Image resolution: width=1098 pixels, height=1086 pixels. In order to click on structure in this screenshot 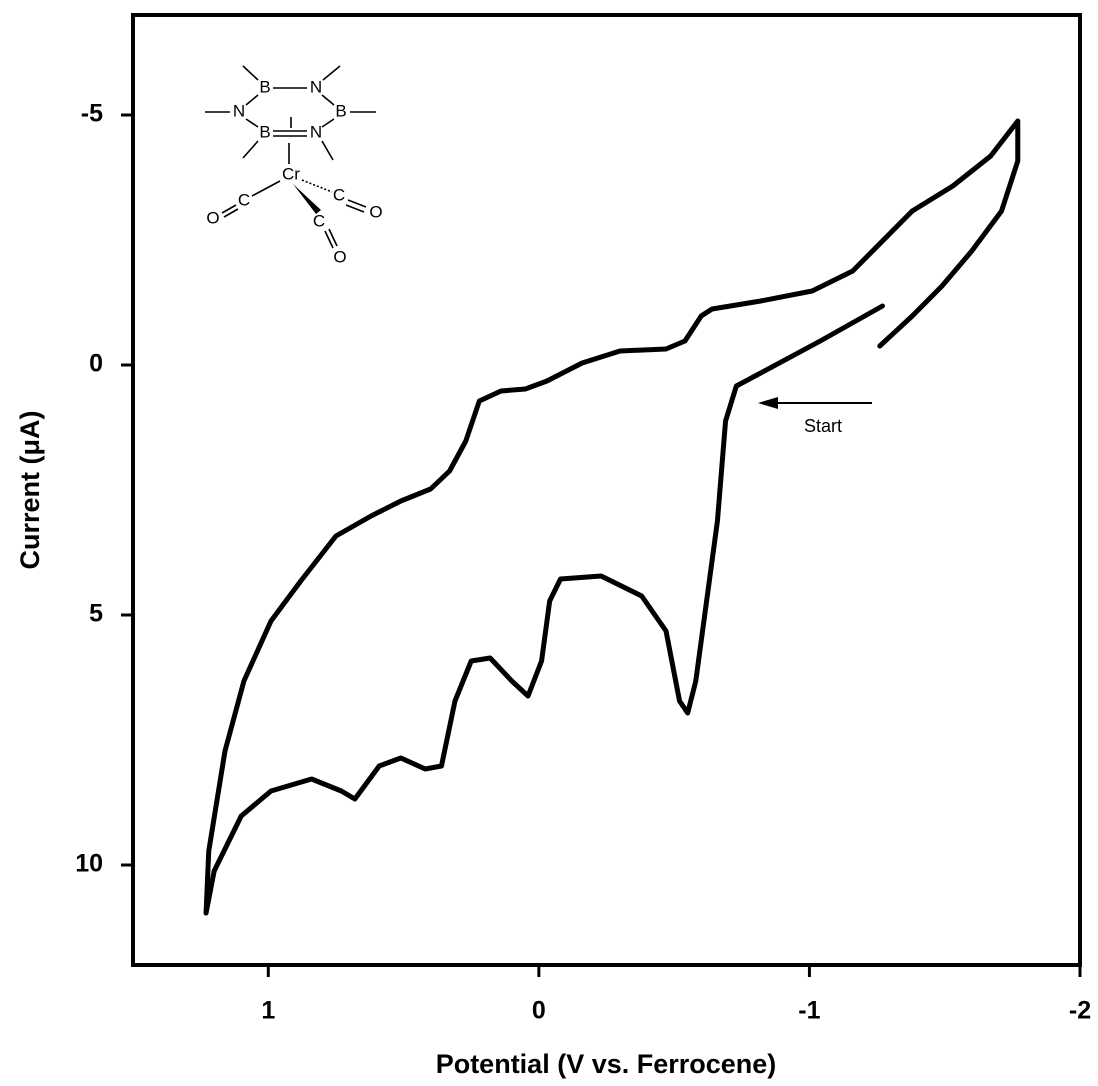, I will do `click(290, 157)`.